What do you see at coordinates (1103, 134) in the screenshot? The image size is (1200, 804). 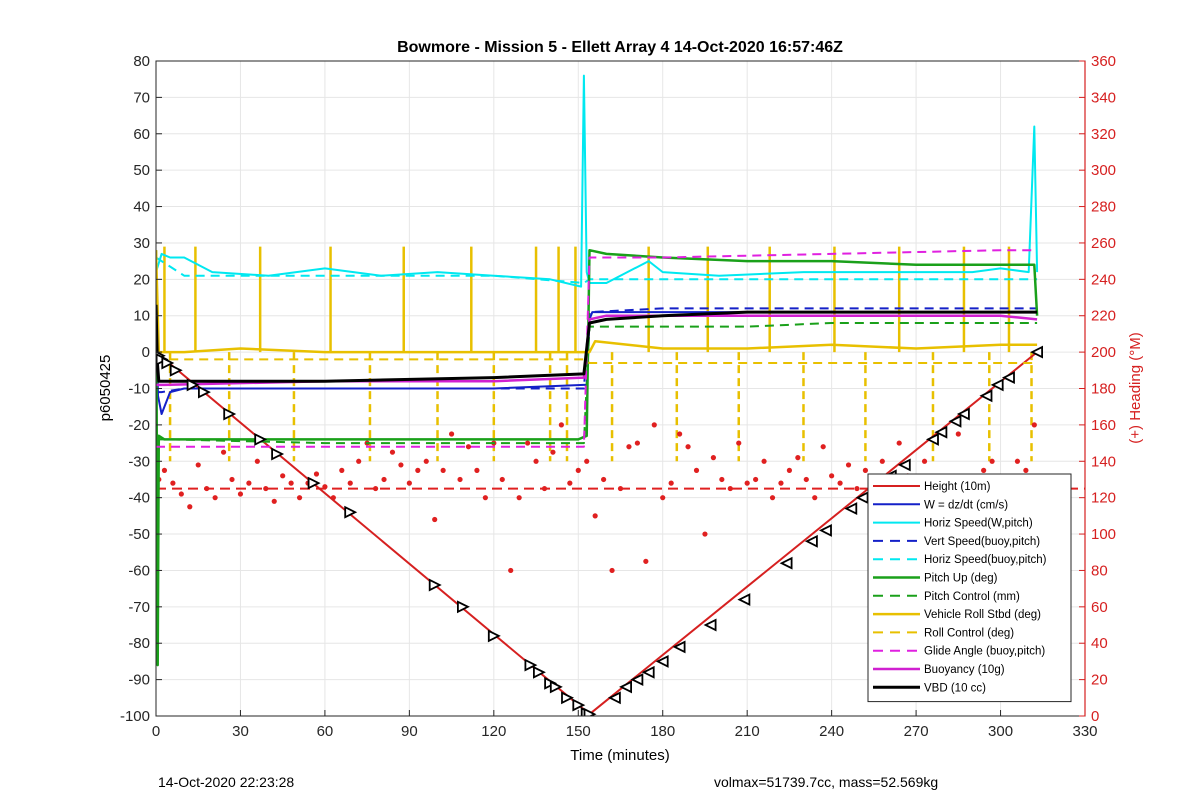 I see `y2-tick-label: 320` at bounding box center [1103, 134].